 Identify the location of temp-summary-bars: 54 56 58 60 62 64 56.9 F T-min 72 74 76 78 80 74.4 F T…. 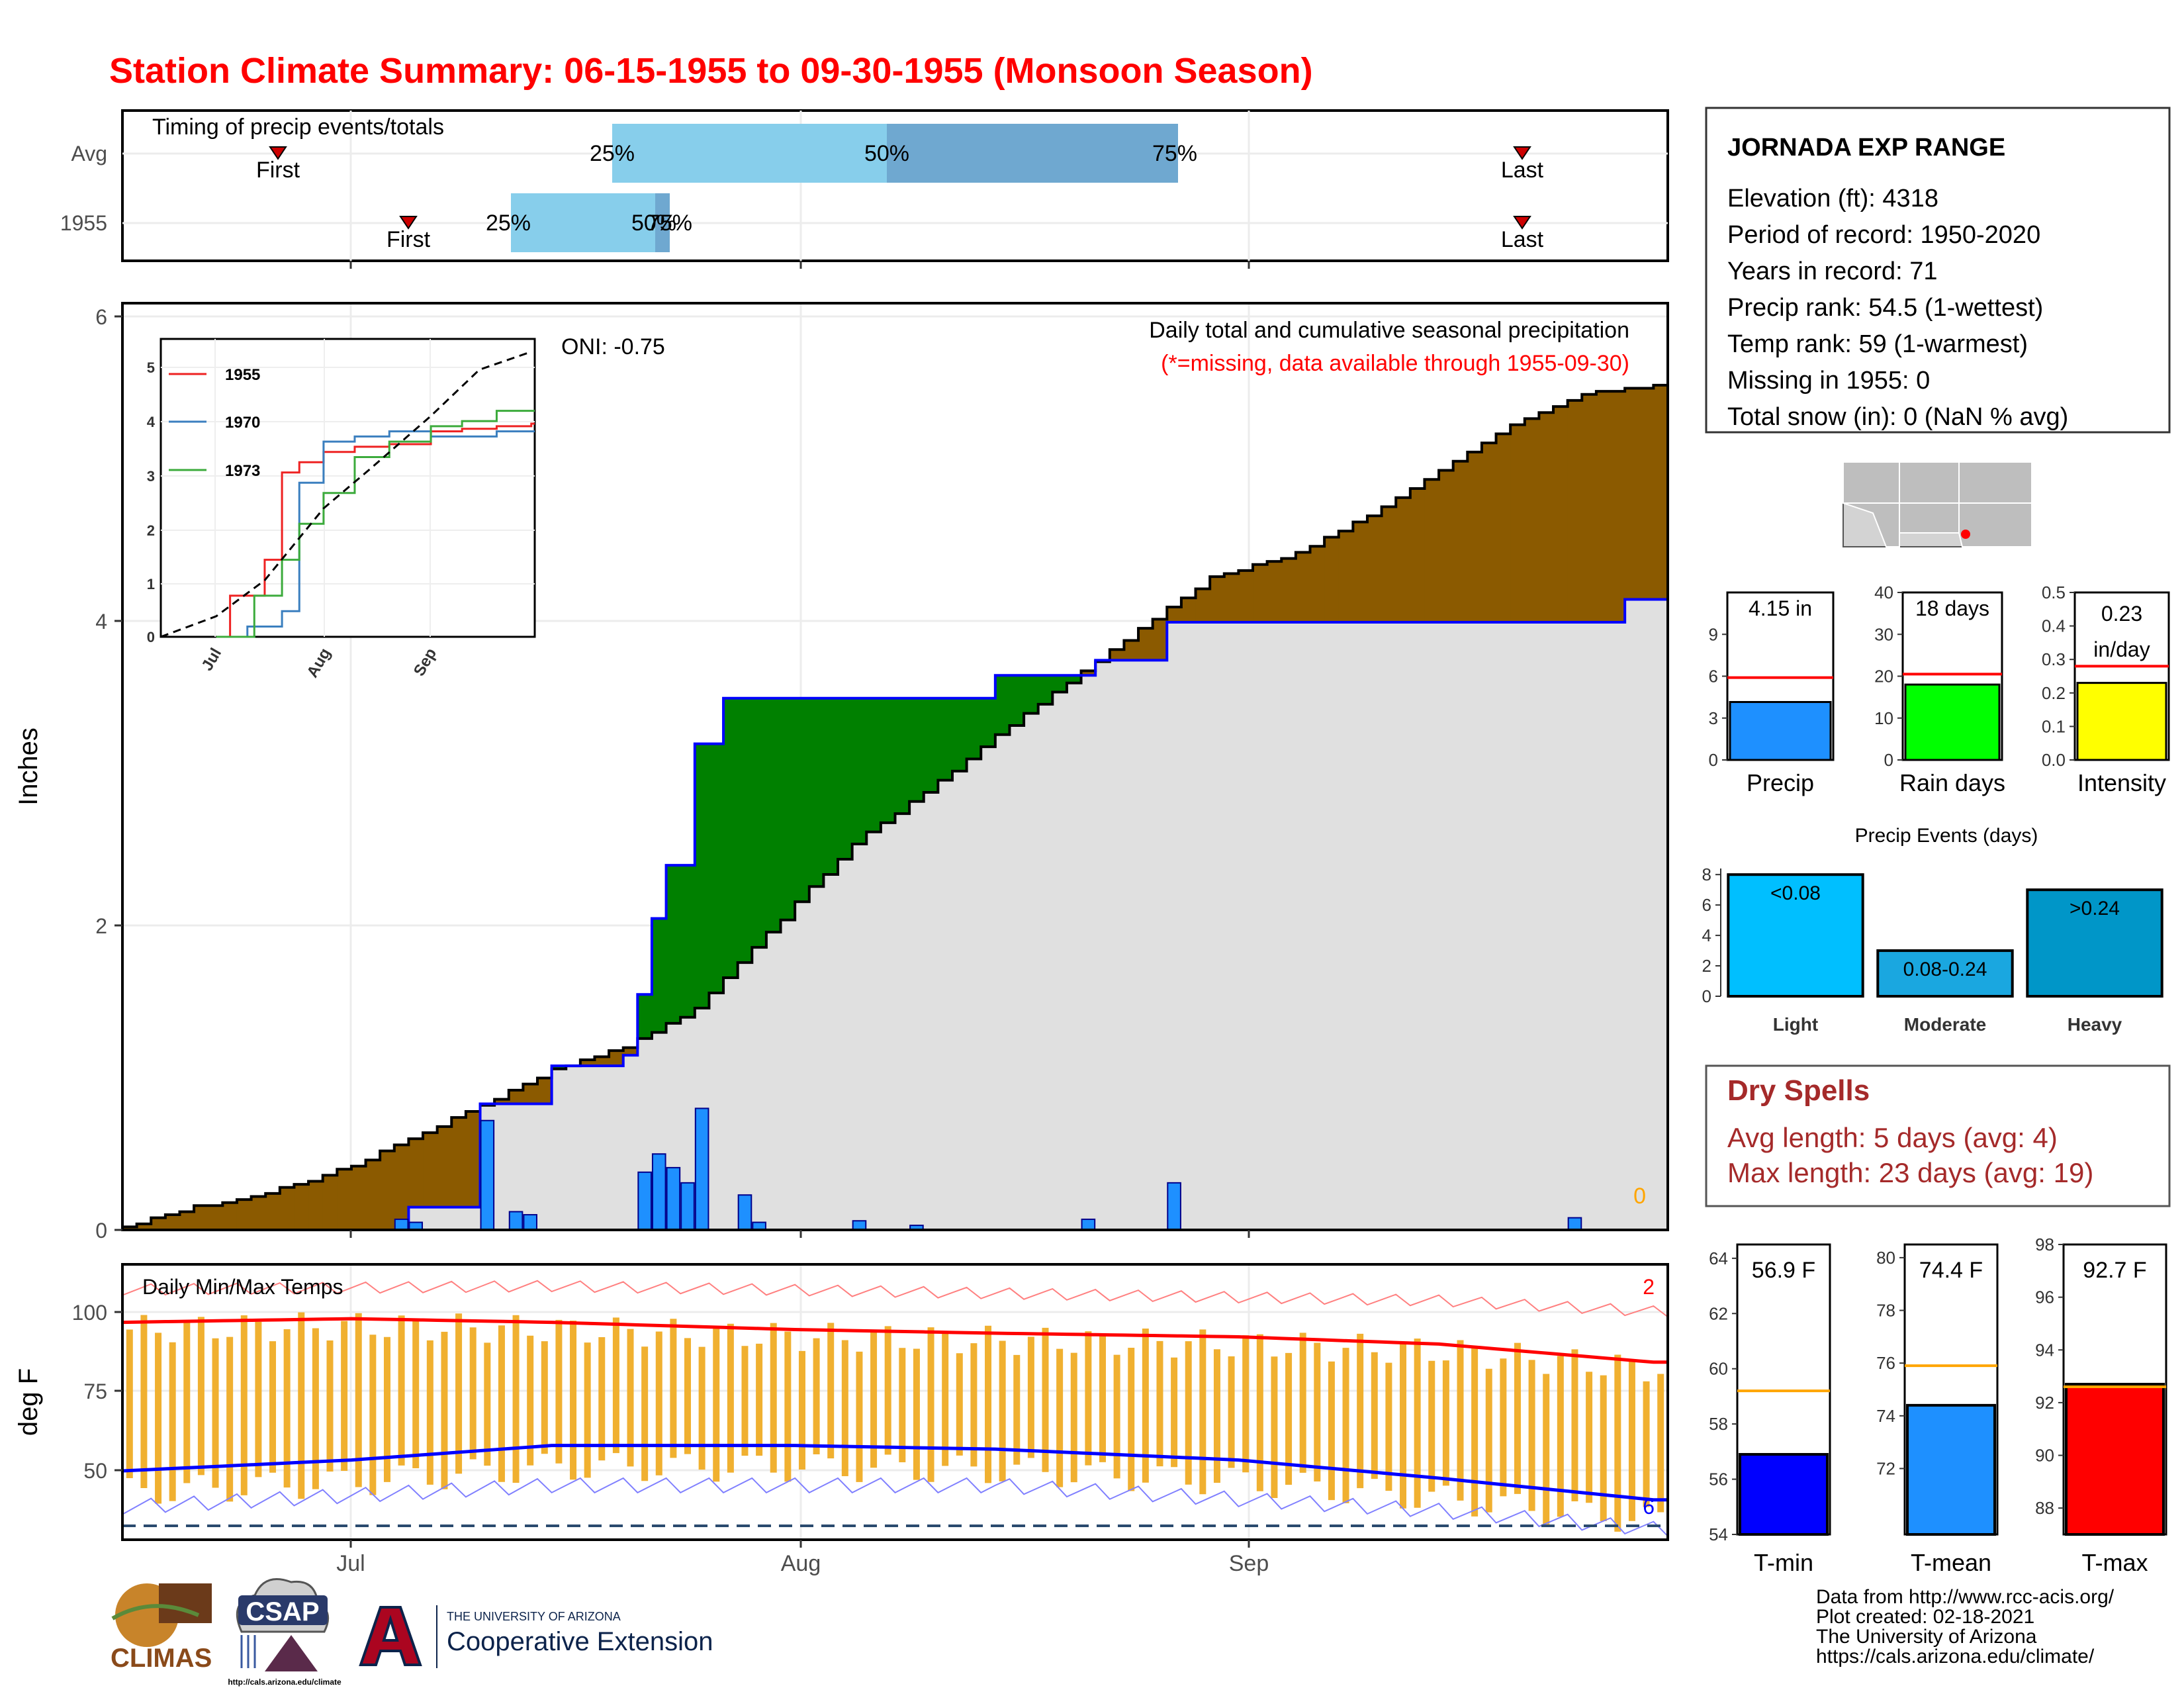
(1938, 1405).